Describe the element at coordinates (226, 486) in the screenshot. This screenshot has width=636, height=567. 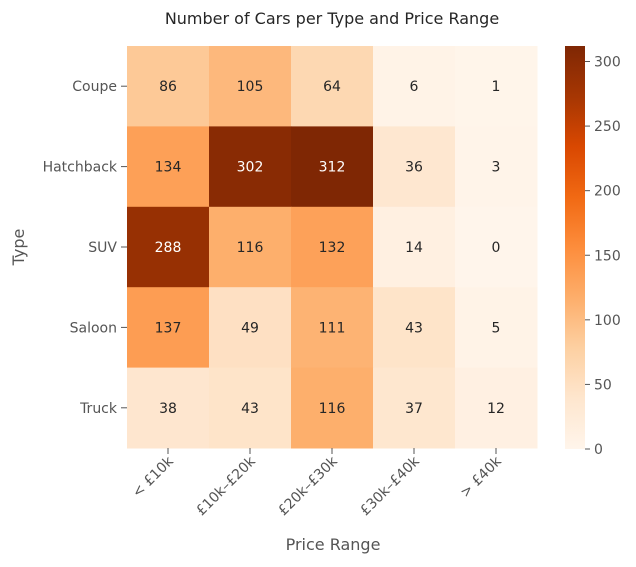
I see `x-tick-label-2: £10k–£20k` at that location.